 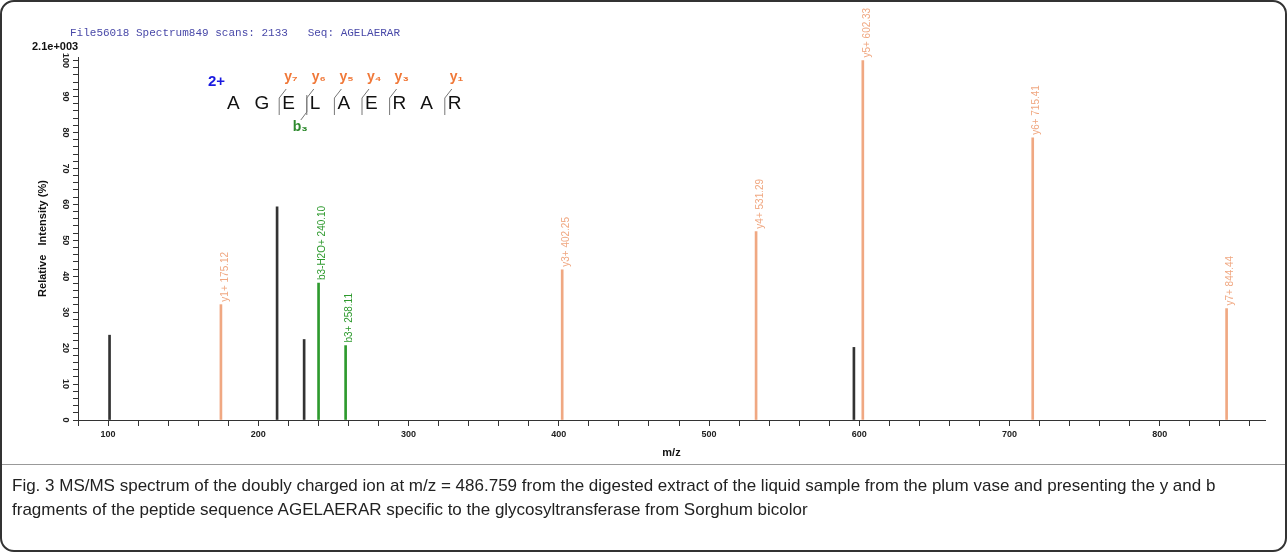 What do you see at coordinates (759, 203) in the screenshot?
I see `data-label: y4+ 531.29` at bounding box center [759, 203].